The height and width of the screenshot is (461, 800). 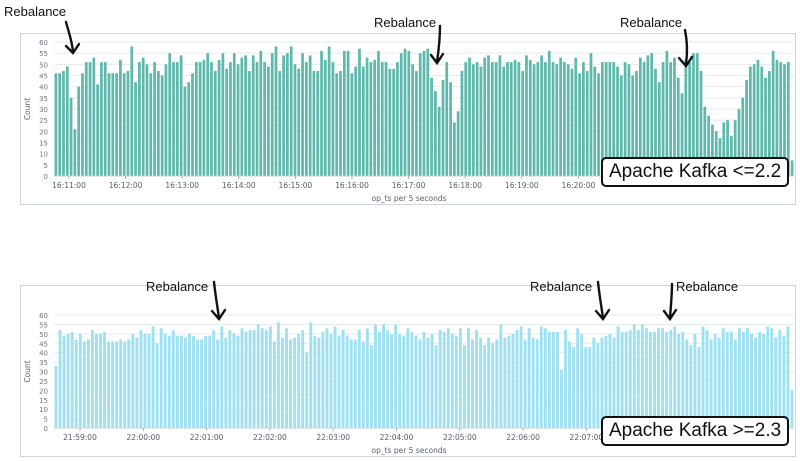 I want to click on rebalance-annotation-label: Rebalance, so click(x=177, y=286).